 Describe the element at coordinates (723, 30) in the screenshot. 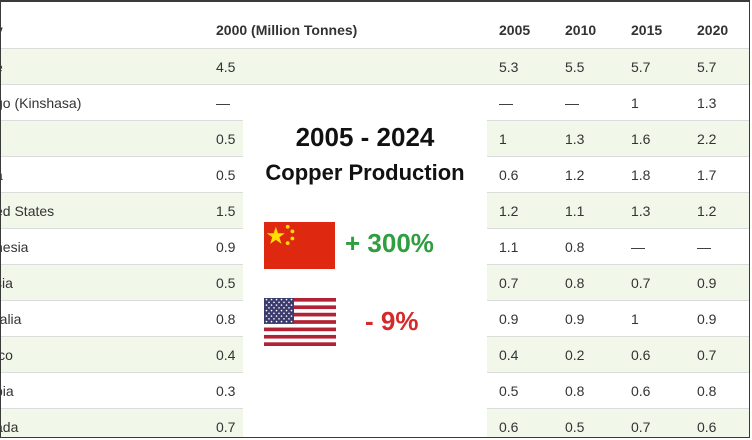

I see `column-header-2020: 2020` at that location.